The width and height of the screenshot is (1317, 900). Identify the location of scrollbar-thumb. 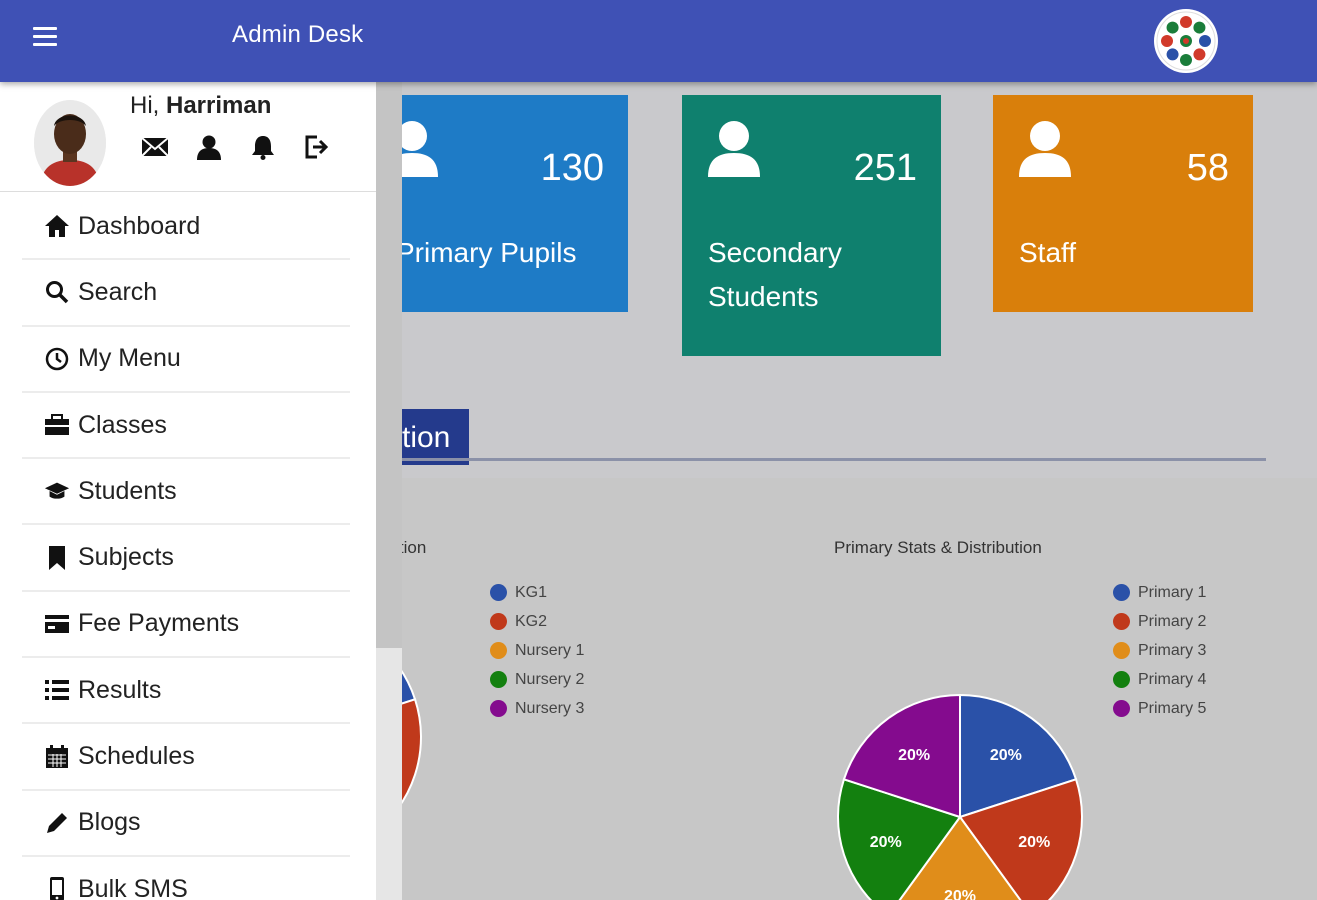
(389, 365).